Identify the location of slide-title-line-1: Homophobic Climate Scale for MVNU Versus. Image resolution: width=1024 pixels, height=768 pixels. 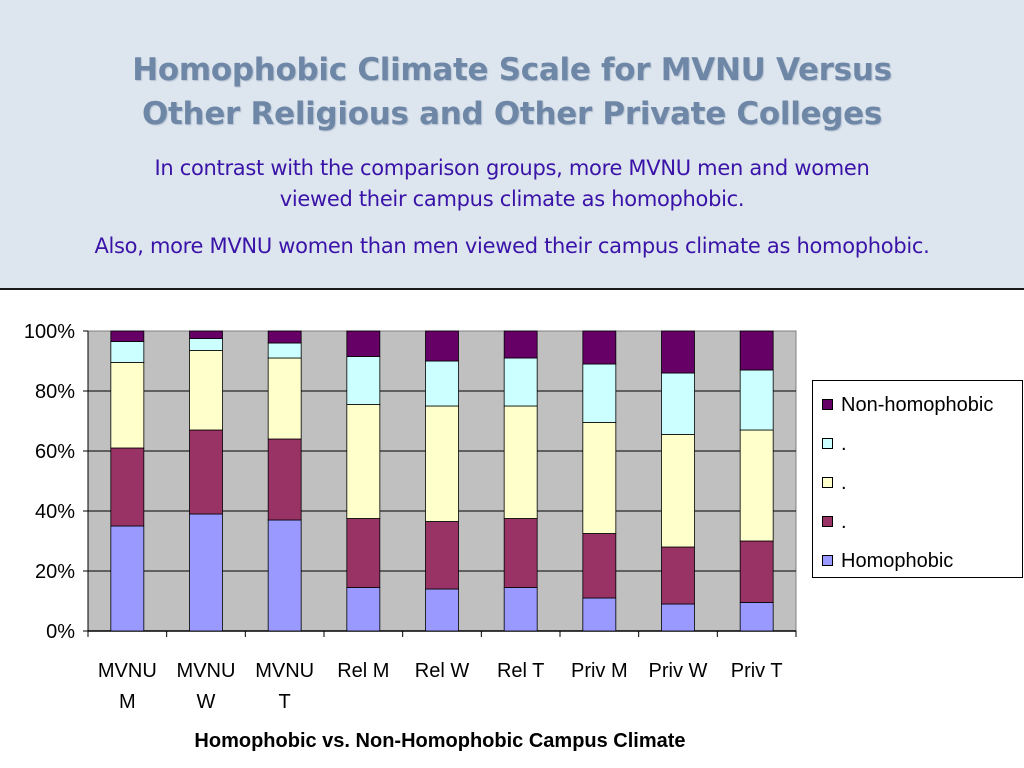
(512, 70).